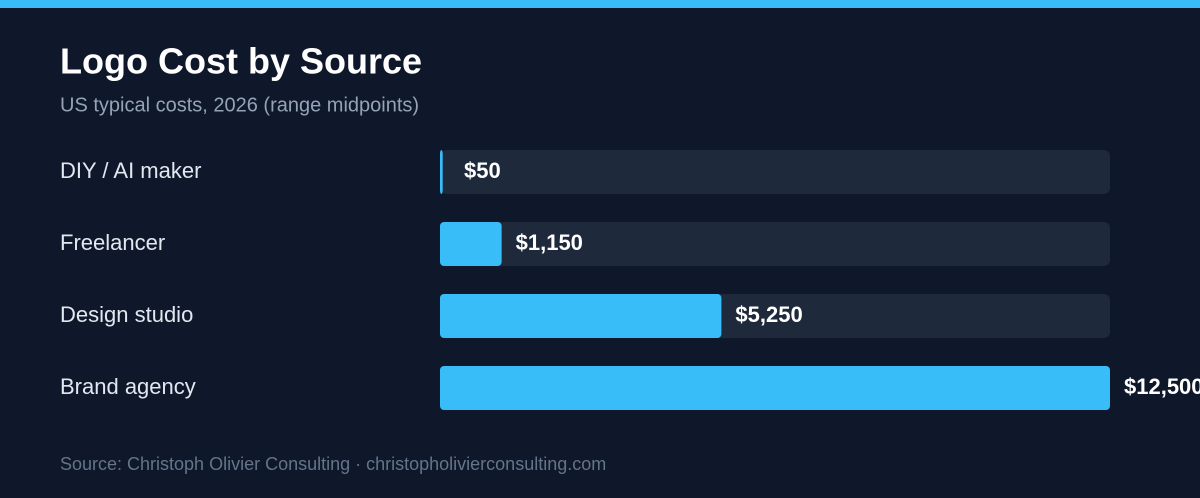 The width and height of the screenshot is (1200, 498). What do you see at coordinates (241, 61) in the screenshot?
I see `chart-title: Logo Cost by Source` at bounding box center [241, 61].